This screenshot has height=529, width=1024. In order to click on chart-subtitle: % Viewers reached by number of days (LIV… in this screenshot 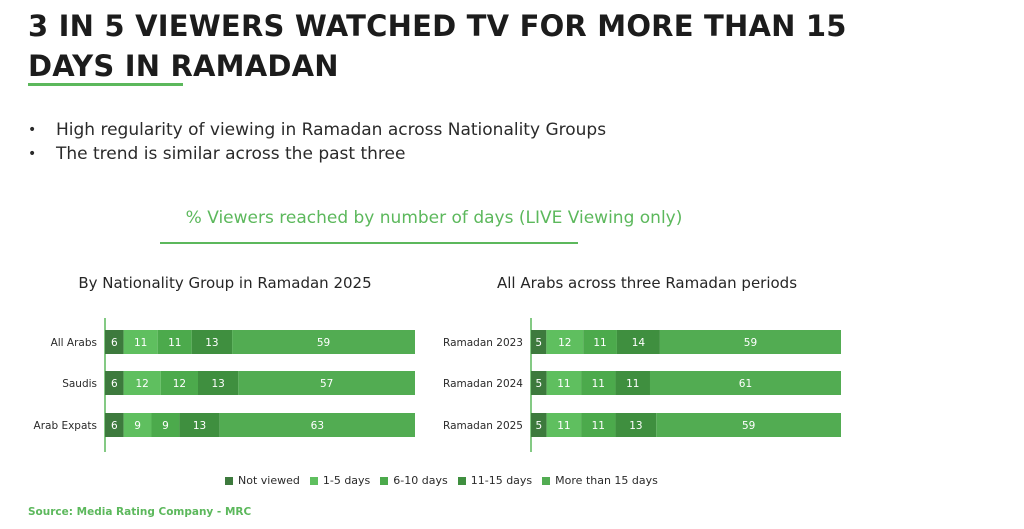, I will do `click(434, 218)`.